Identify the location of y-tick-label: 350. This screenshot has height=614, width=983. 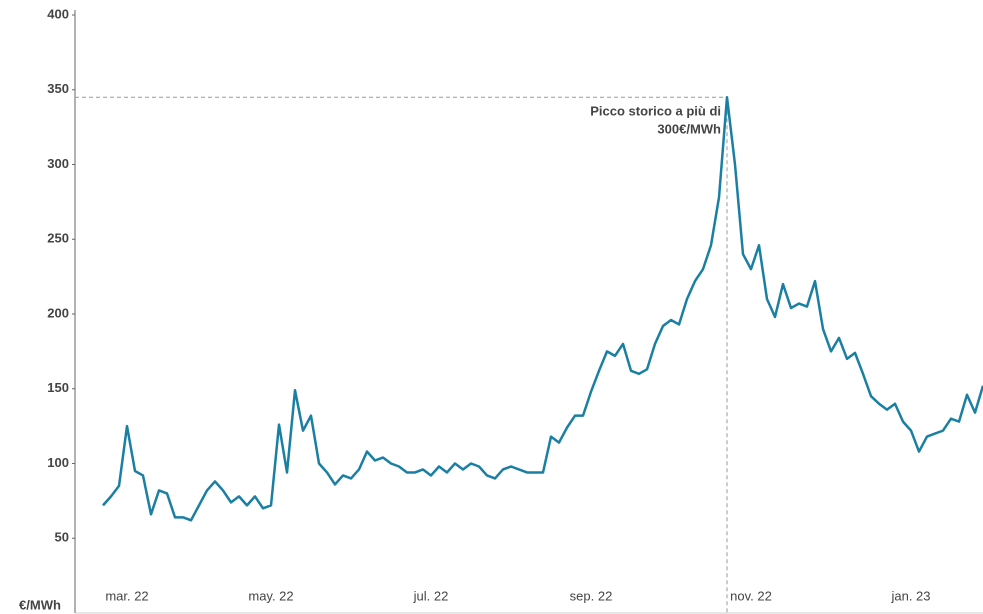
(58, 88).